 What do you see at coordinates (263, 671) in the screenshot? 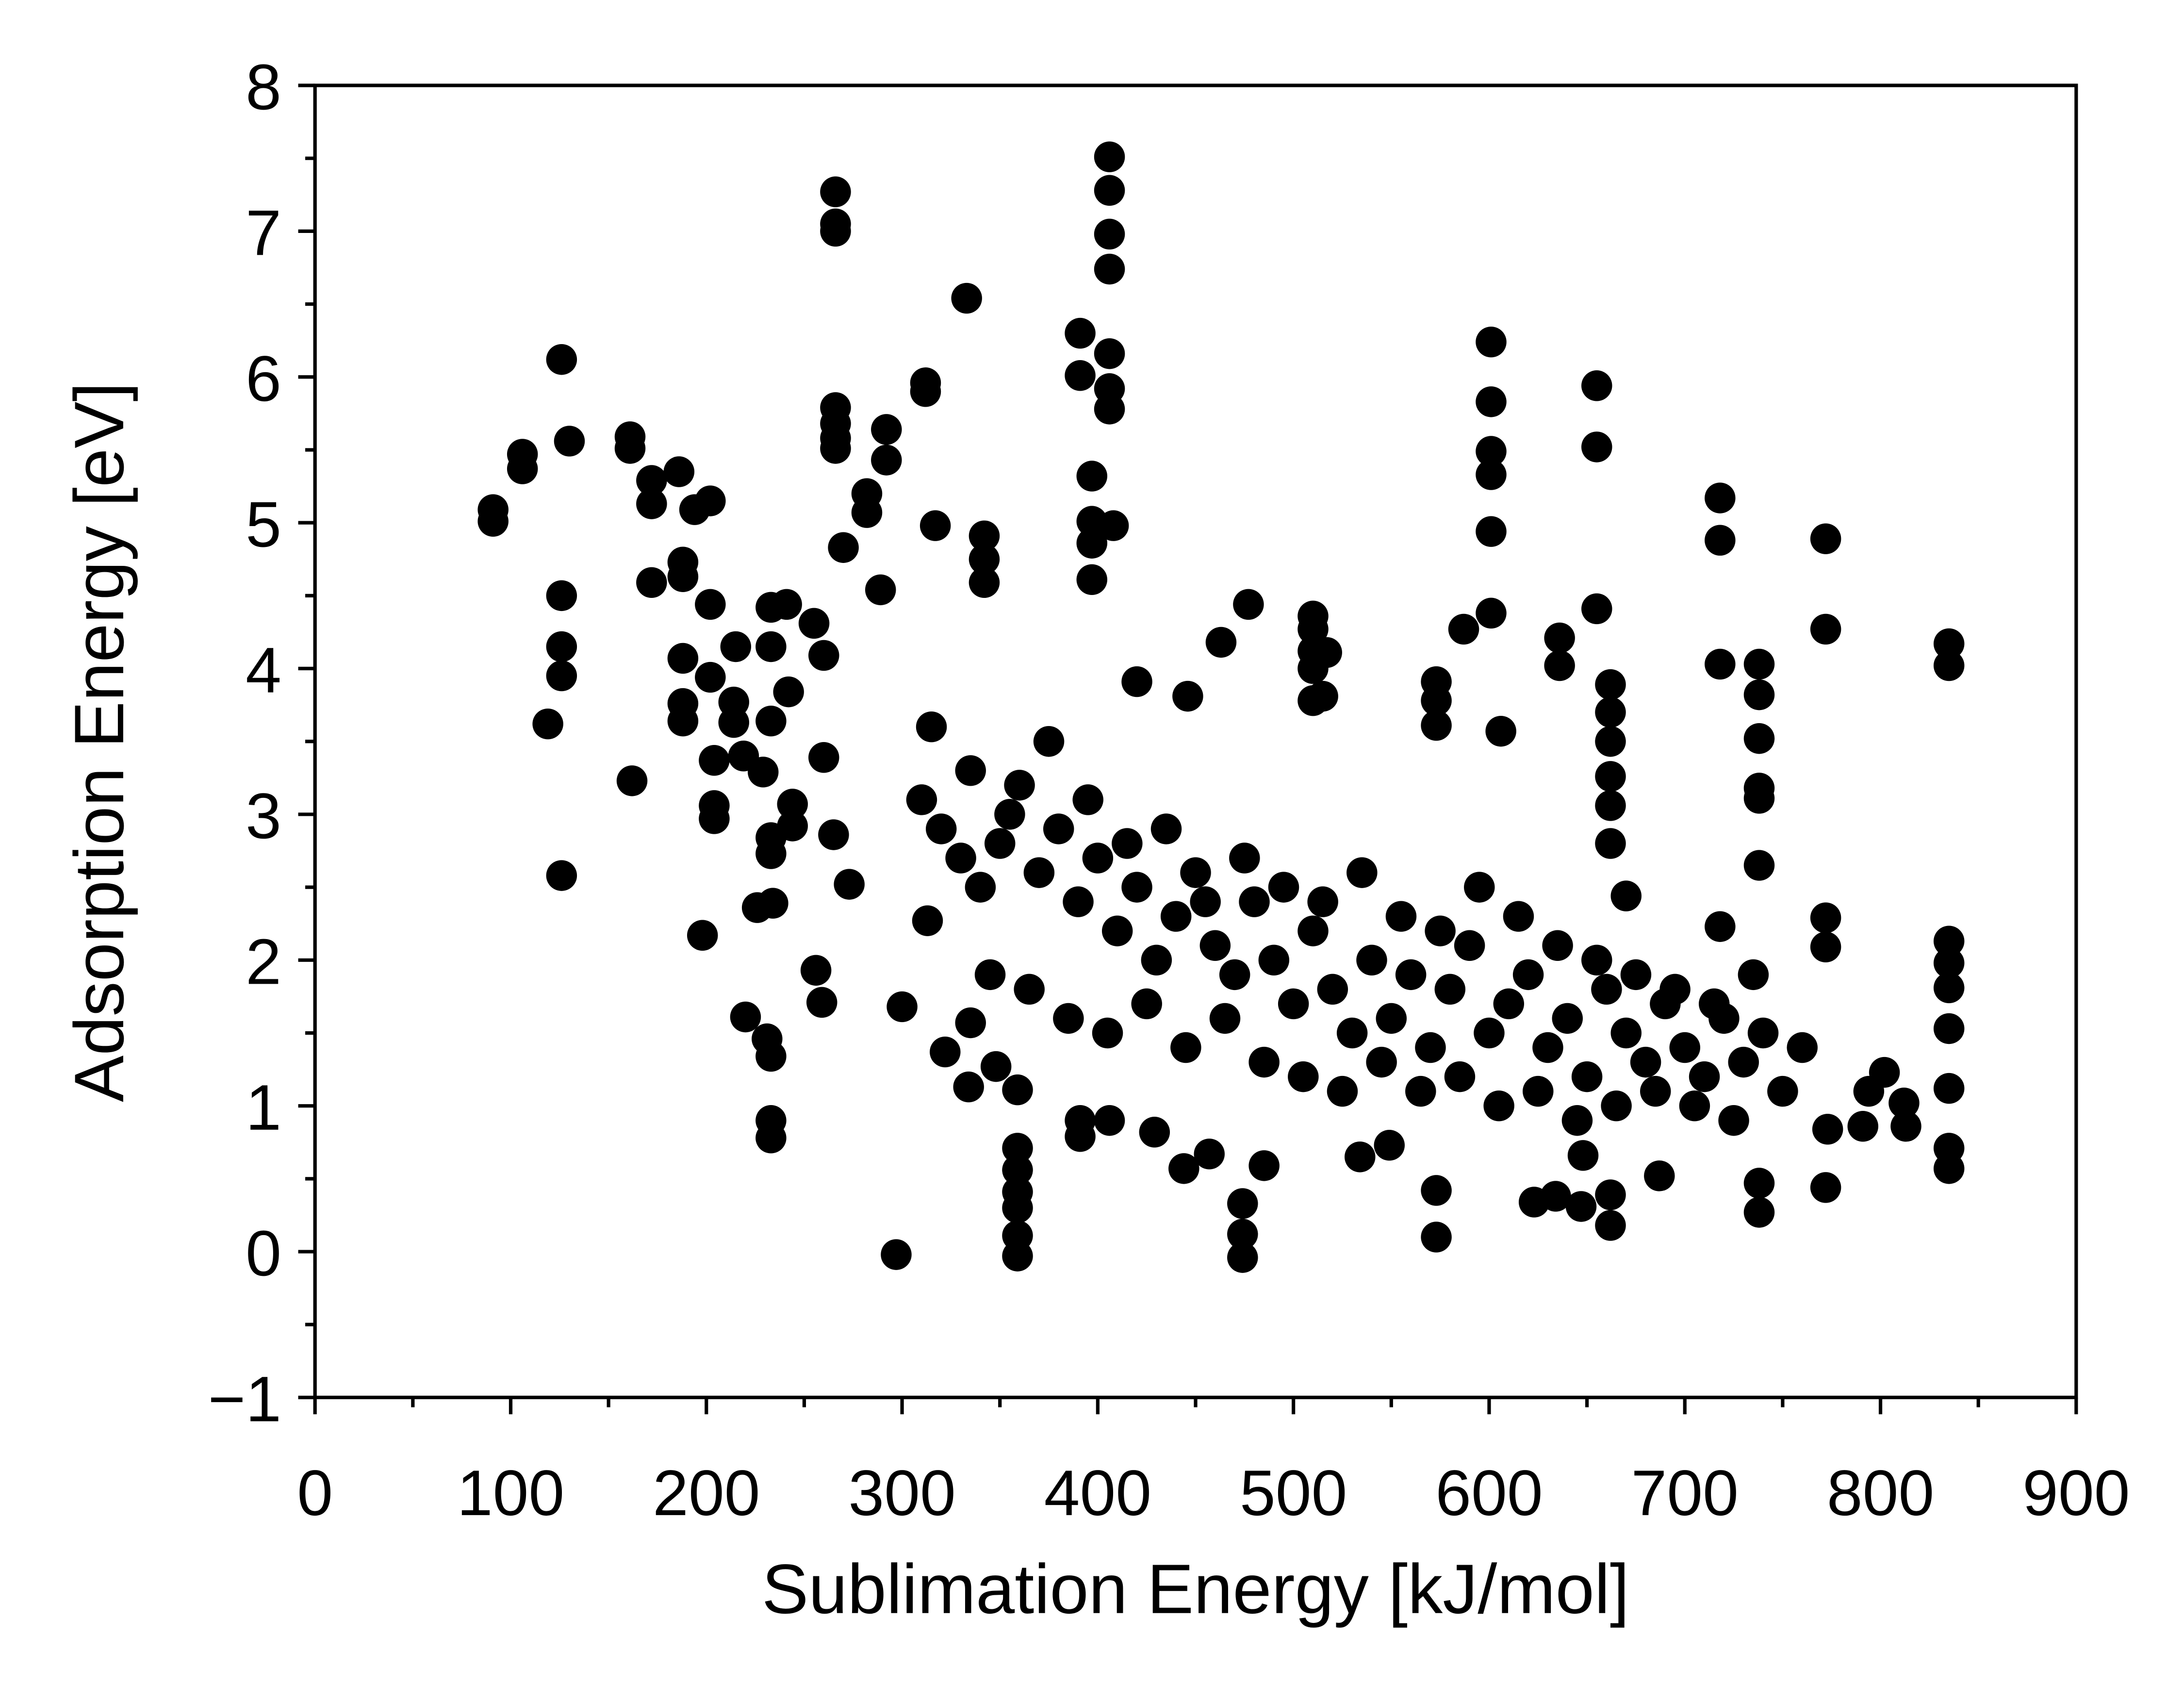
I see `y-tick-label: 4` at bounding box center [263, 671].